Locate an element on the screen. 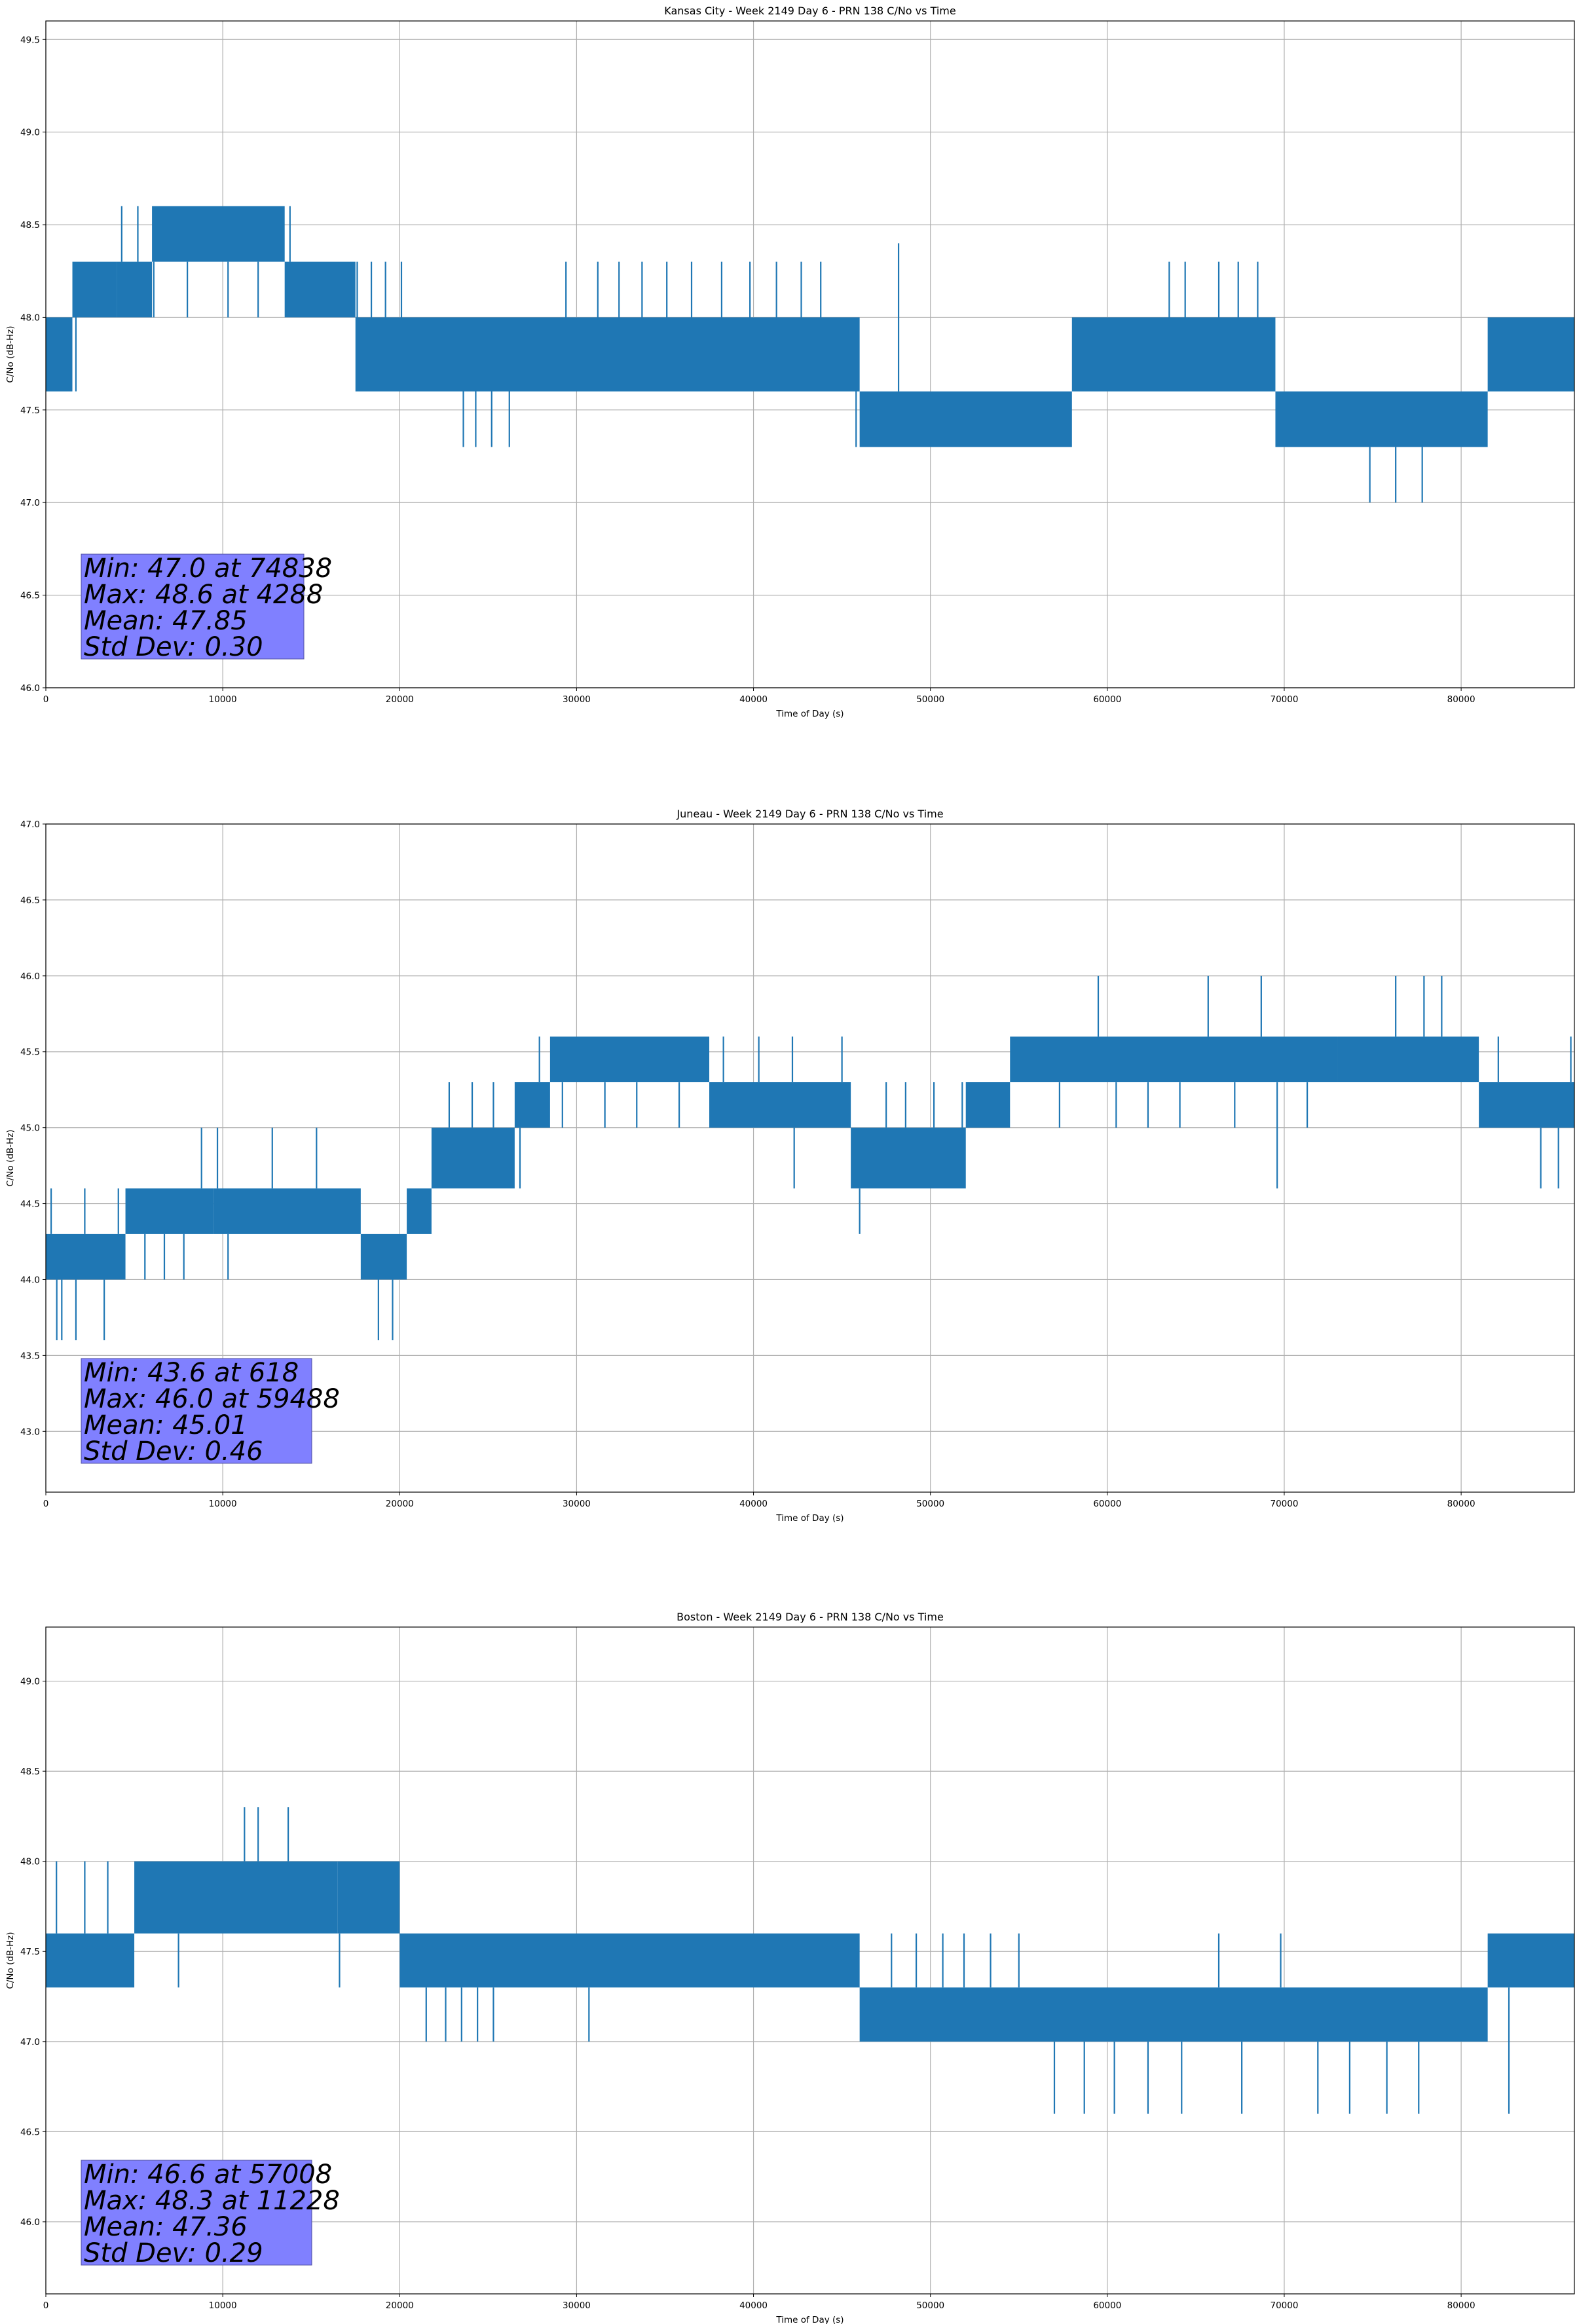 The height and width of the screenshot is (2324, 1577). stats-line: Std Dev: 0.30 is located at coordinates (173, 647).